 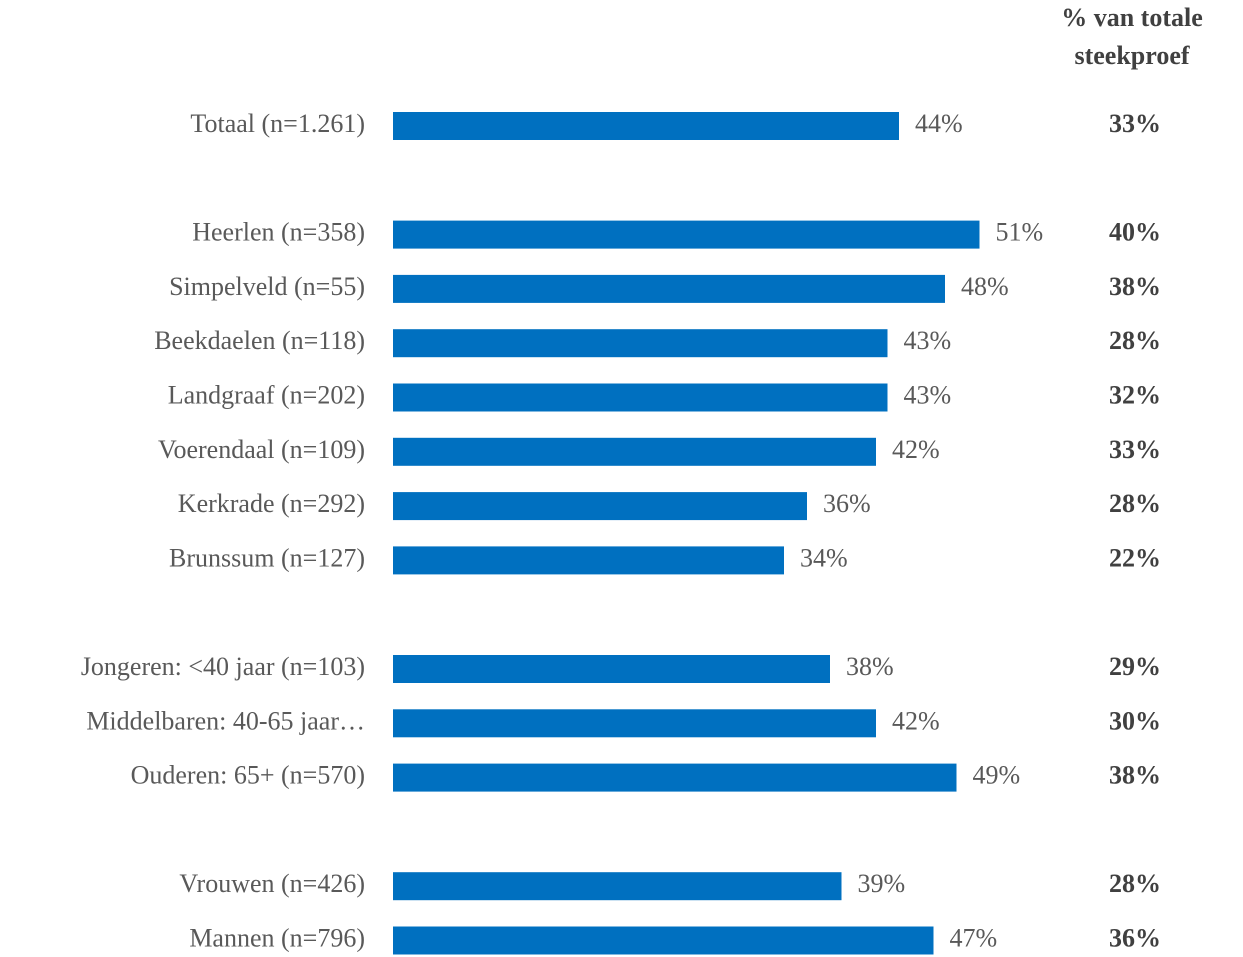 I want to click on category-label: Voerendaal (n=109), so click(x=261, y=449).